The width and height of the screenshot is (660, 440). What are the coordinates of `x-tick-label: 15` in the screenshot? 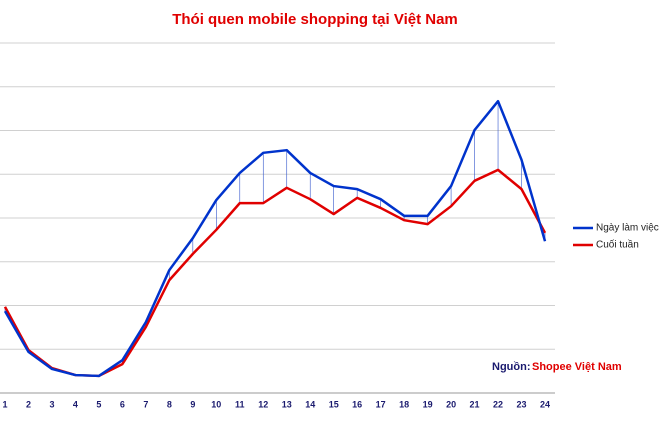 It's located at (334, 404).